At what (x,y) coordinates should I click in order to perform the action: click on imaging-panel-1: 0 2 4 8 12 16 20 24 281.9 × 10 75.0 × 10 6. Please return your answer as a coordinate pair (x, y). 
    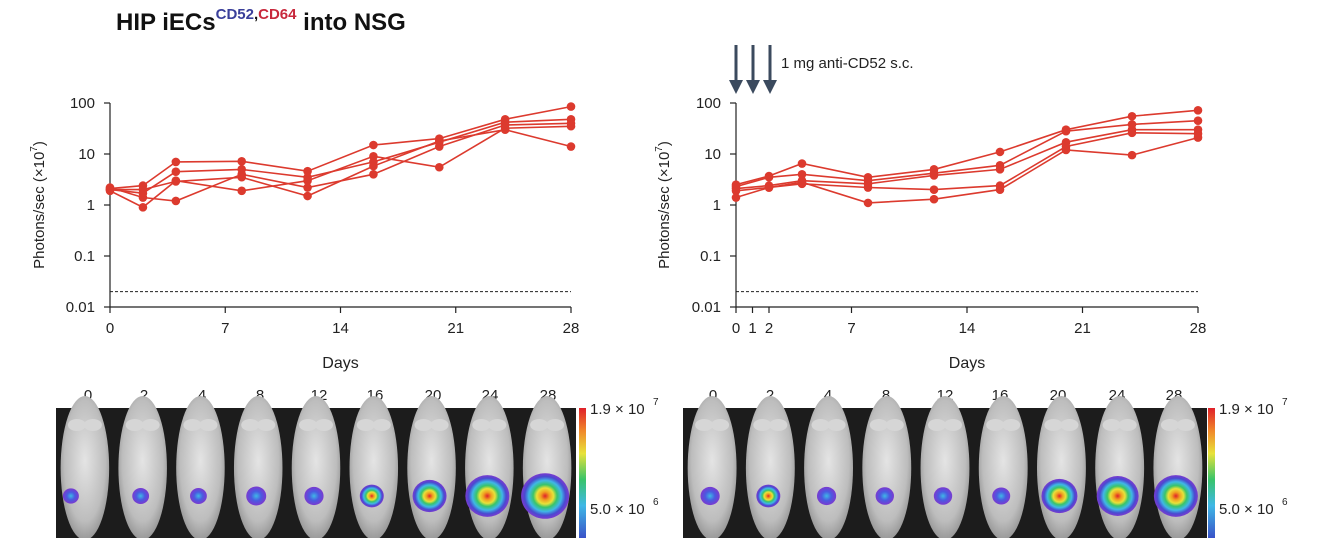
    Looking at the image, I should click on (357, 462).